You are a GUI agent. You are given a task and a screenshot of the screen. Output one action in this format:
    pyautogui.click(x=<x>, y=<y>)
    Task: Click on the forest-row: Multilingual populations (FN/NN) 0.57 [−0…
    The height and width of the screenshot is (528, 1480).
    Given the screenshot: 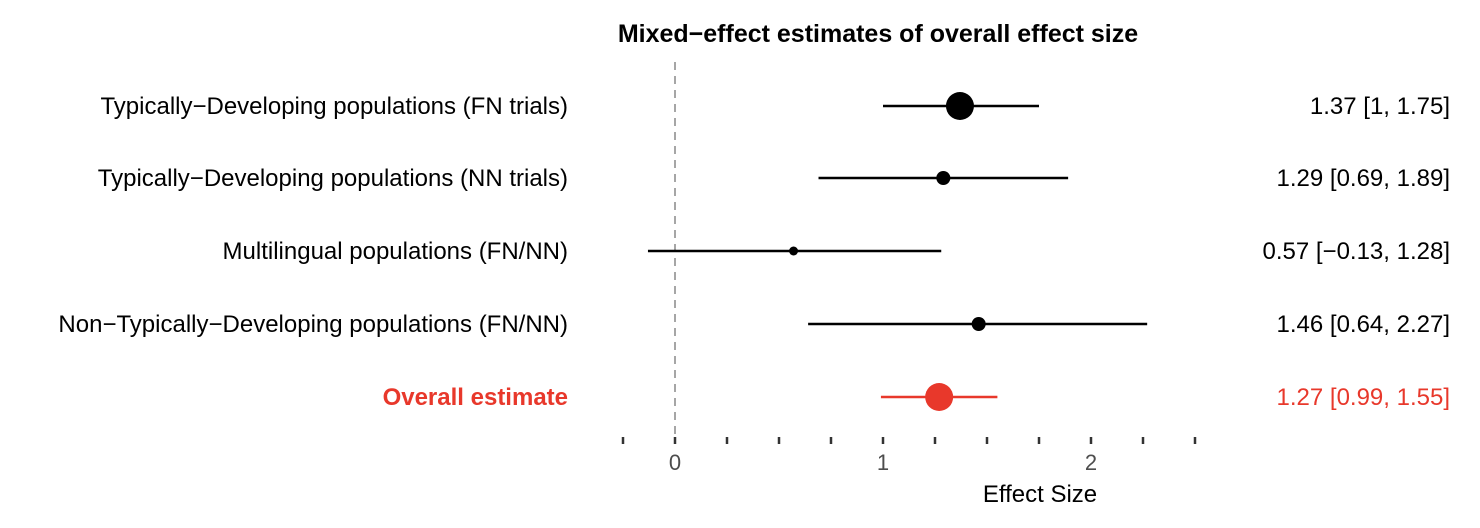 What is the action you would take?
    pyautogui.click(x=836, y=251)
    